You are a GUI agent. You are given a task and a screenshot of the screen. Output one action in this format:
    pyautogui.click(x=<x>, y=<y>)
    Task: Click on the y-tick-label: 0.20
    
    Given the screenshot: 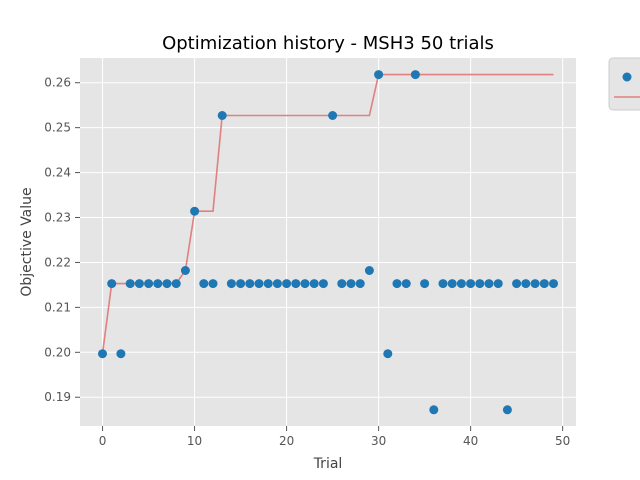 What is the action you would take?
    pyautogui.click(x=57, y=352)
    